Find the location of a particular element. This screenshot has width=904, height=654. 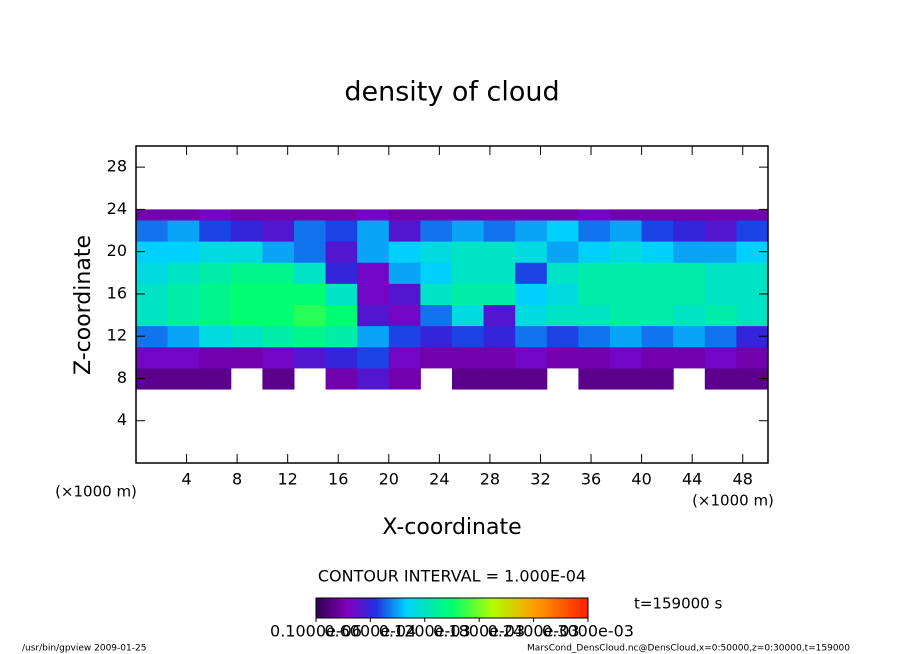

y-tick-label: 4 is located at coordinates (122, 419).